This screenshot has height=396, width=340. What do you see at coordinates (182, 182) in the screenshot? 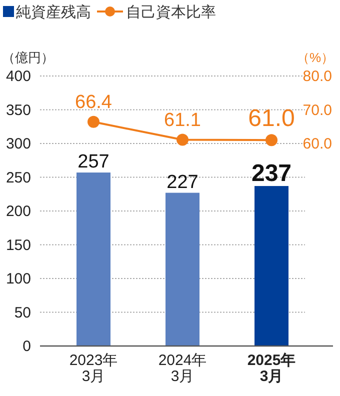
I see `data-label: 227` at bounding box center [182, 182].